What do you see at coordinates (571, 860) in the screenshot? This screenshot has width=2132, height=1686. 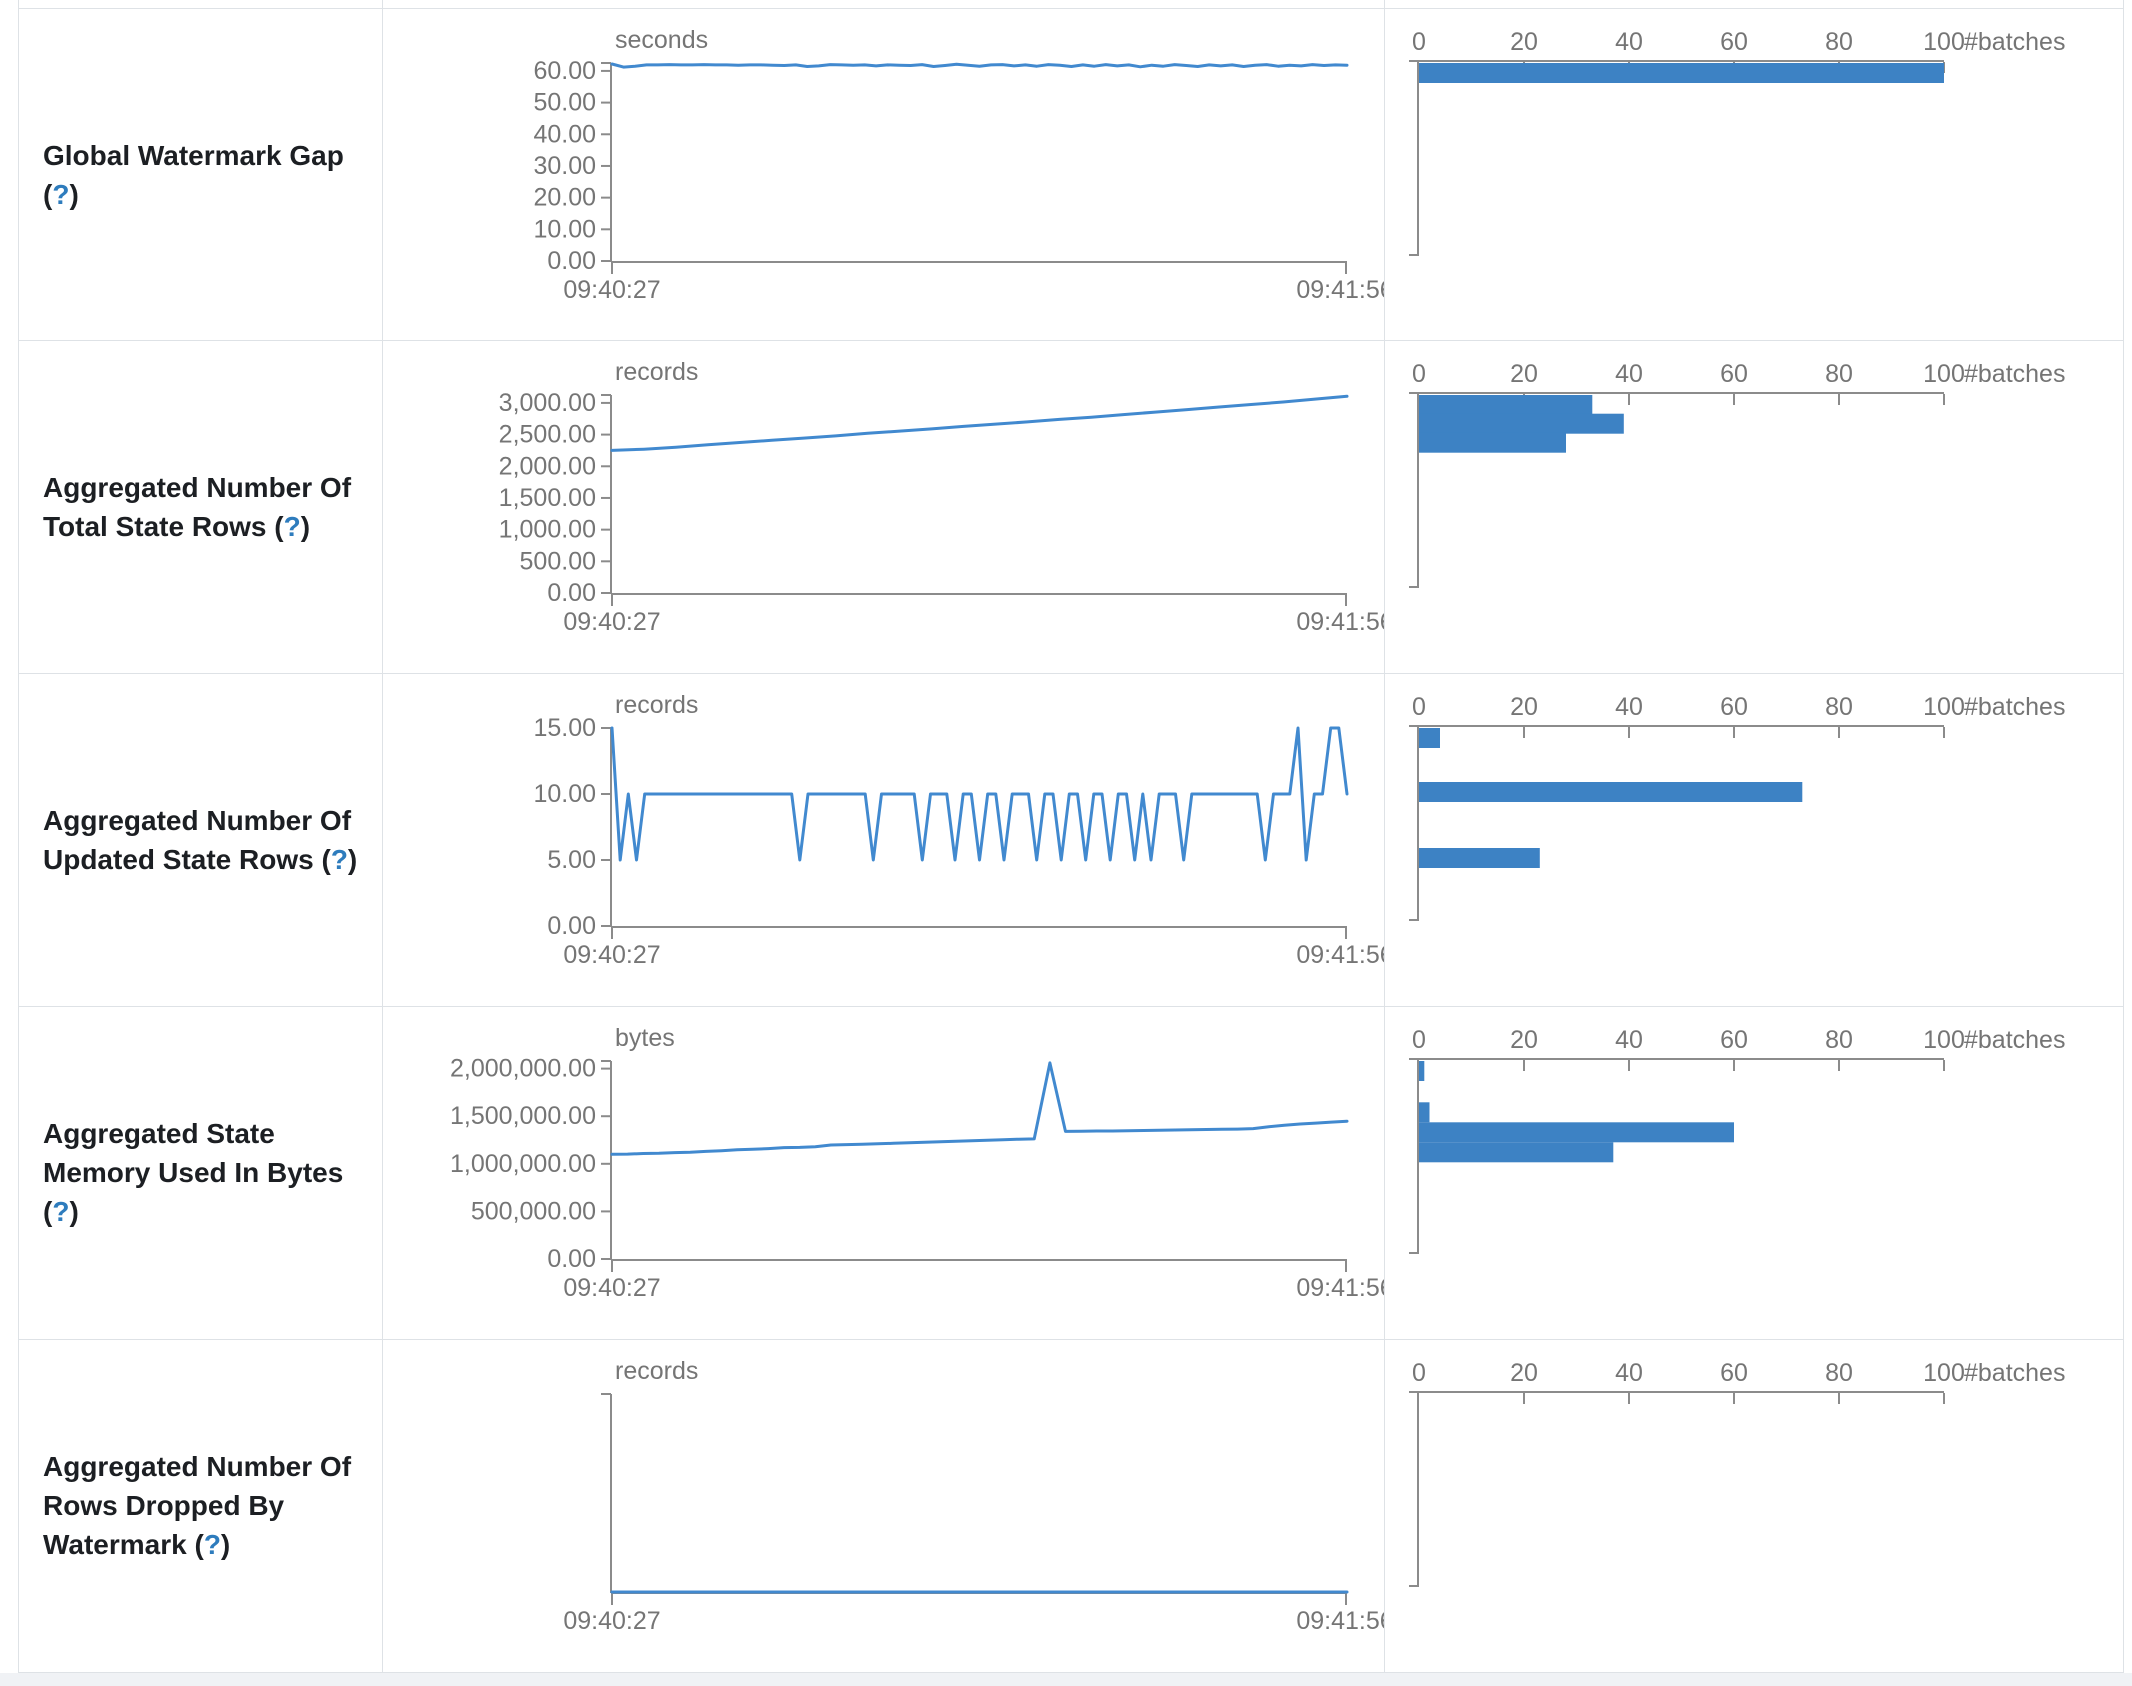 I see `y-axis-tick-label: 5.00` at bounding box center [571, 860].